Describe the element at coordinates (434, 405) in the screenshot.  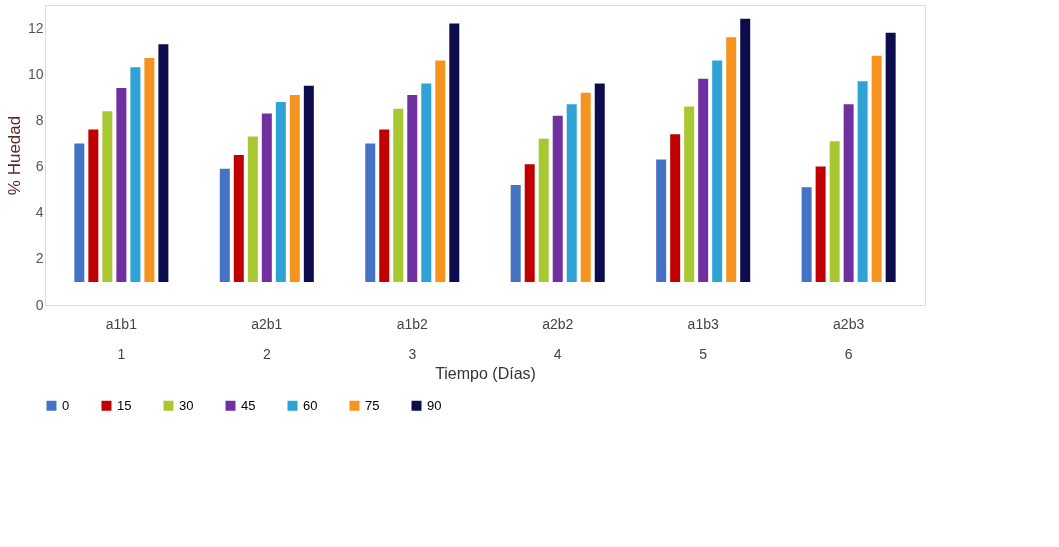
I see `legend-label: 90` at that location.